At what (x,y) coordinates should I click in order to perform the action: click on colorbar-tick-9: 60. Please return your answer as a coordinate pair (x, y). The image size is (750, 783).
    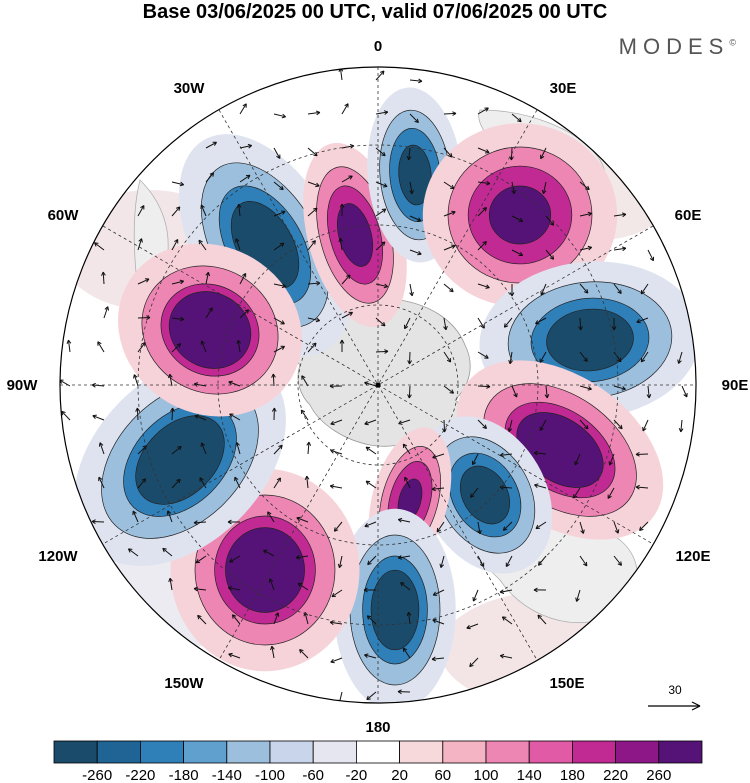
    Looking at the image, I should click on (442, 775).